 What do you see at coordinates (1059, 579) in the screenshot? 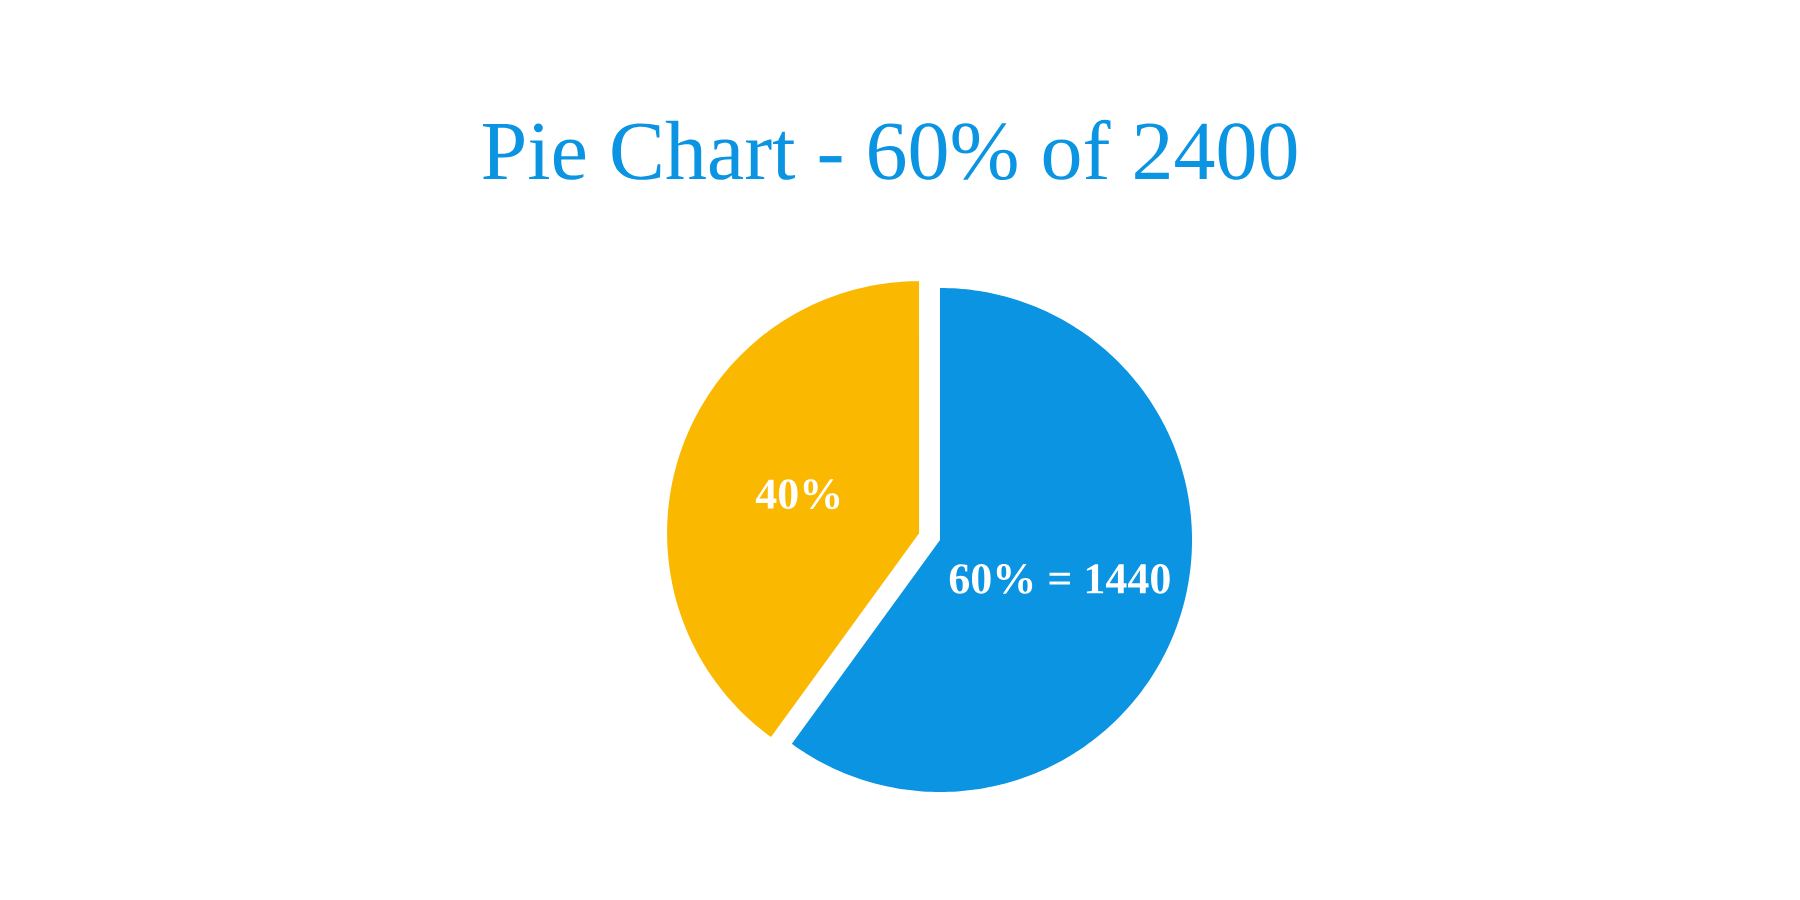
I see `data-label: 60% = 1440` at bounding box center [1059, 579].